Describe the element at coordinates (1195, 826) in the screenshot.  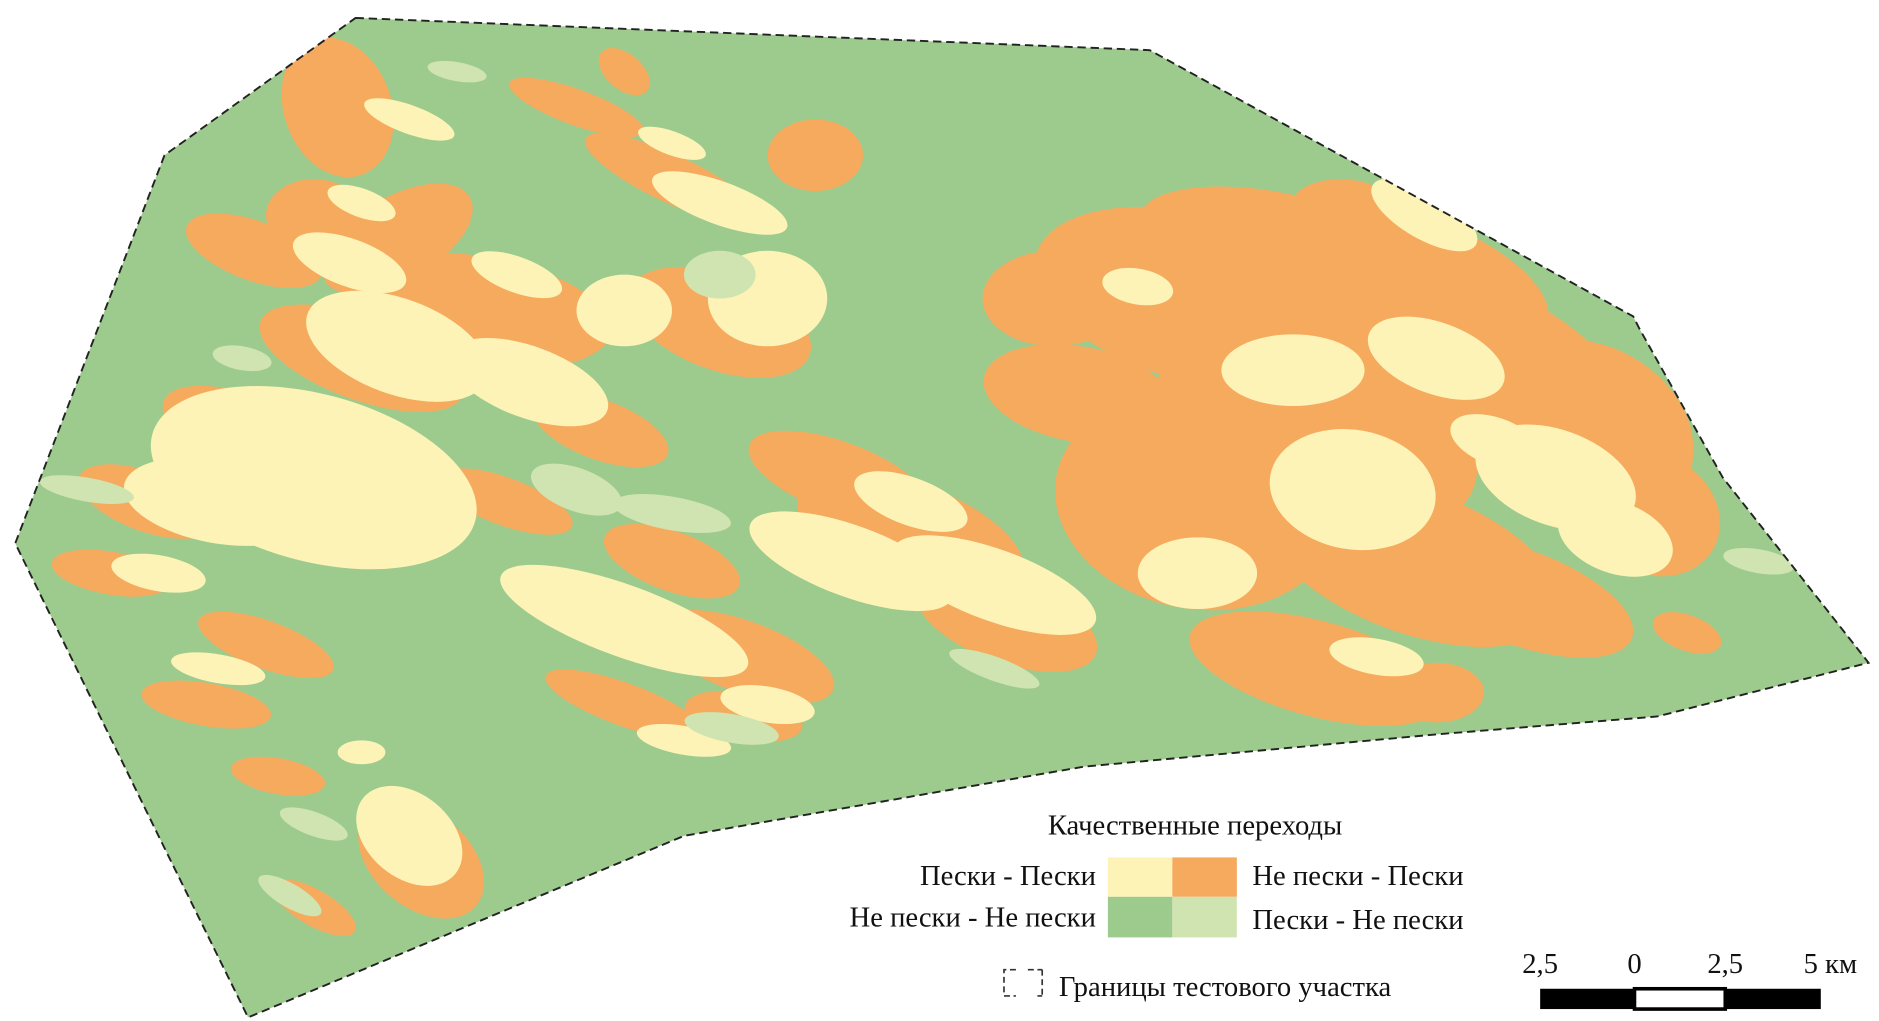
I see `legend-title: Качественные переходы` at that location.